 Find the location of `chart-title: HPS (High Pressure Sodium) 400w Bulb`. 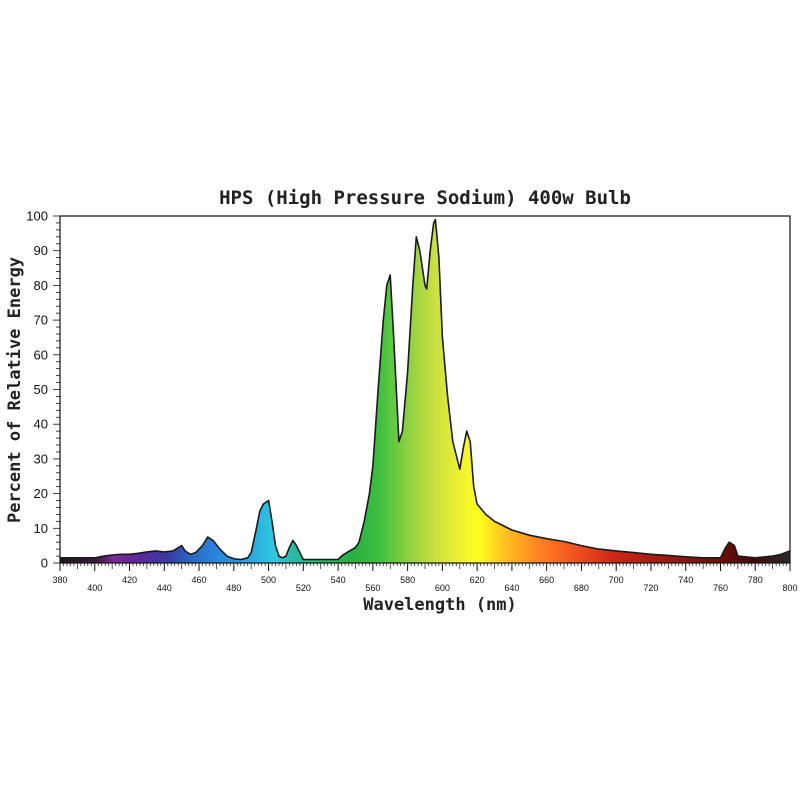

chart-title: HPS (High Pressure Sodium) 400w Bulb is located at coordinates (425, 198).